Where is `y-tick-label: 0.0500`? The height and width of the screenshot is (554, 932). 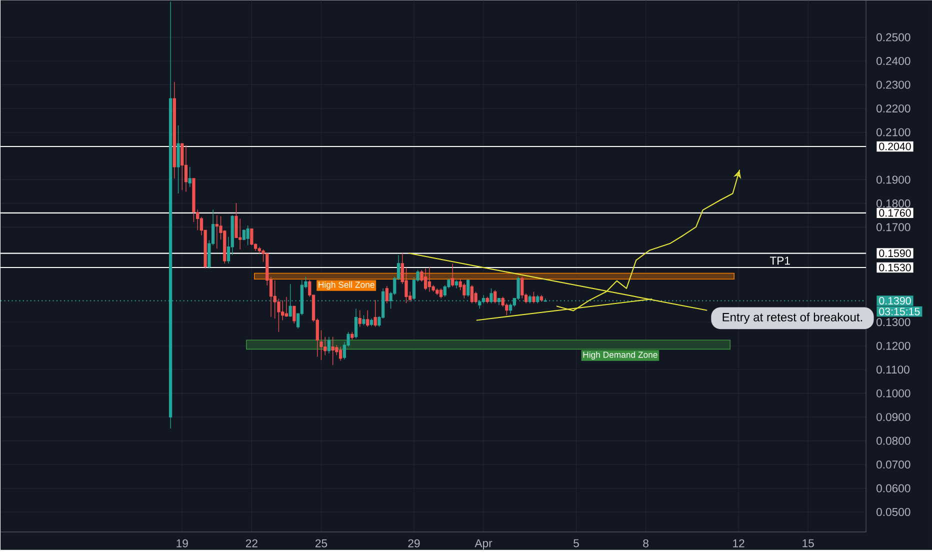 y-tick-label: 0.0500 is located at coordinates (893, 512).